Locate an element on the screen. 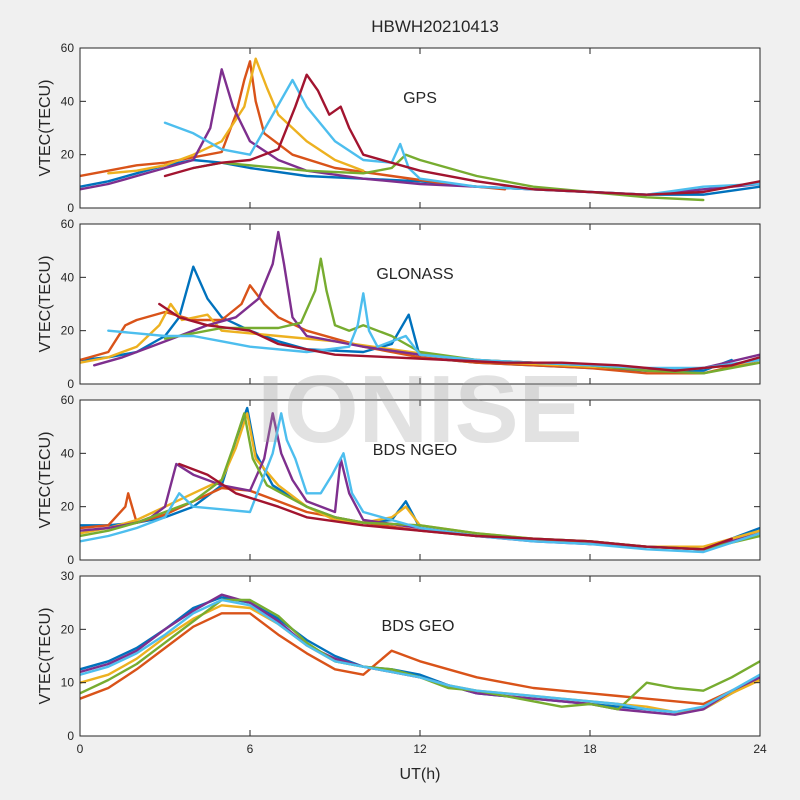 This screenshot has width=800, height=800. figure-title: HBWH20210413 is located at coordinates (435, 26).